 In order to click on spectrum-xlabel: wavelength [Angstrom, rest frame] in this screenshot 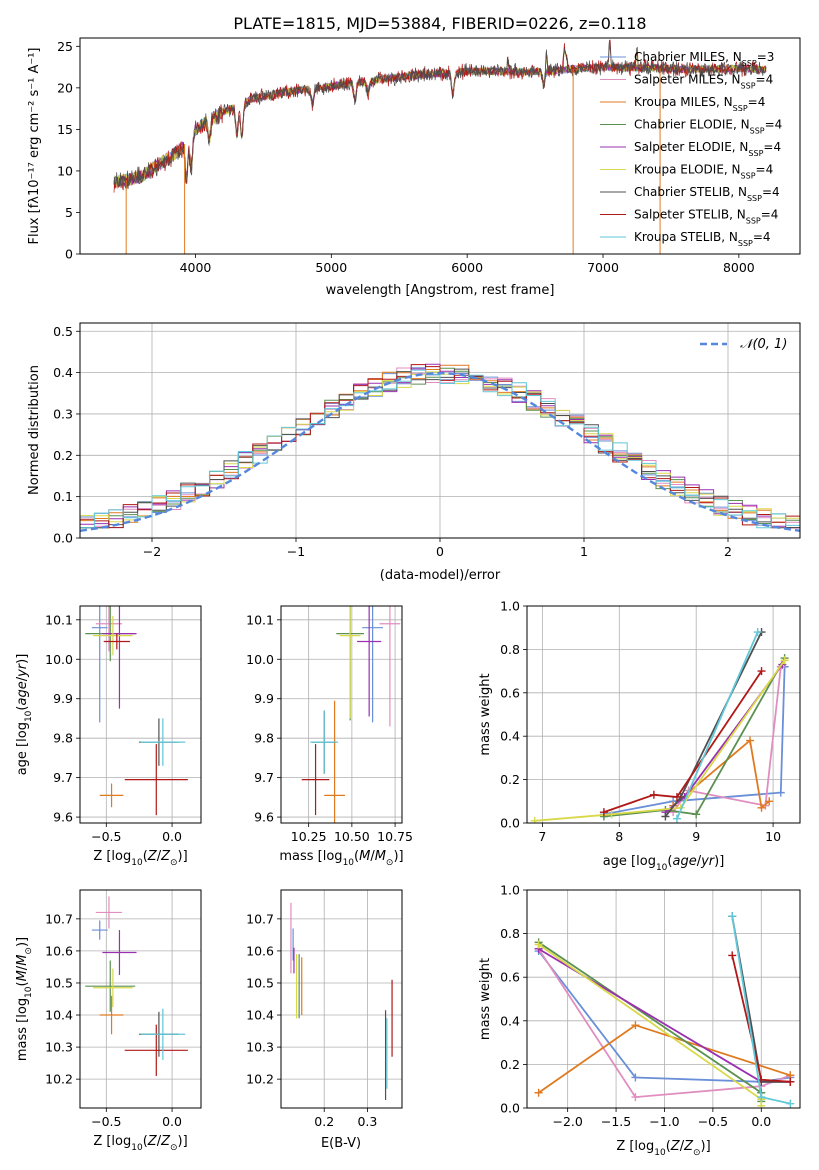, I will do `click(440, 290)`.